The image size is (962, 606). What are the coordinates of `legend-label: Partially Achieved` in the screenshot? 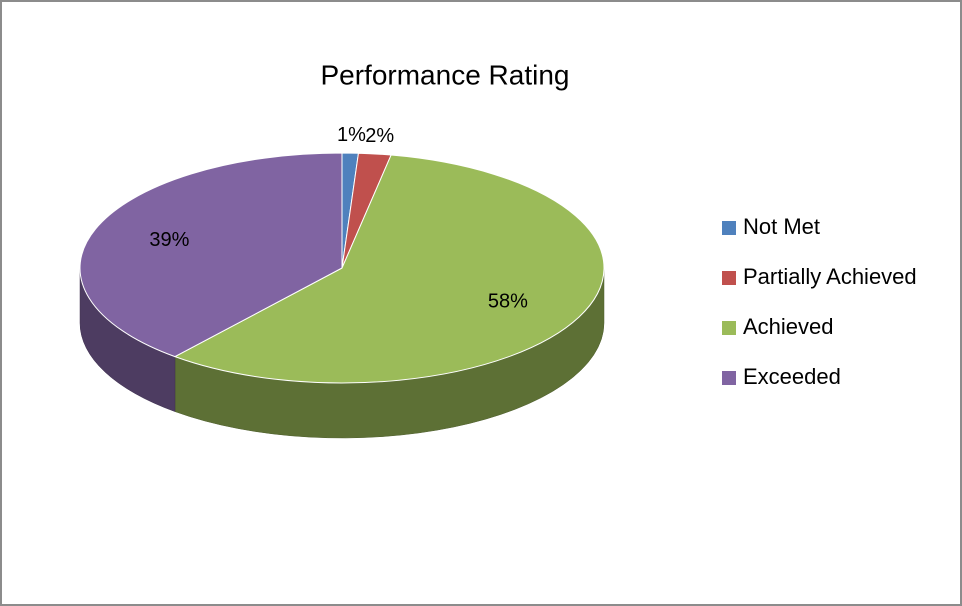 It's located at (830, 276).